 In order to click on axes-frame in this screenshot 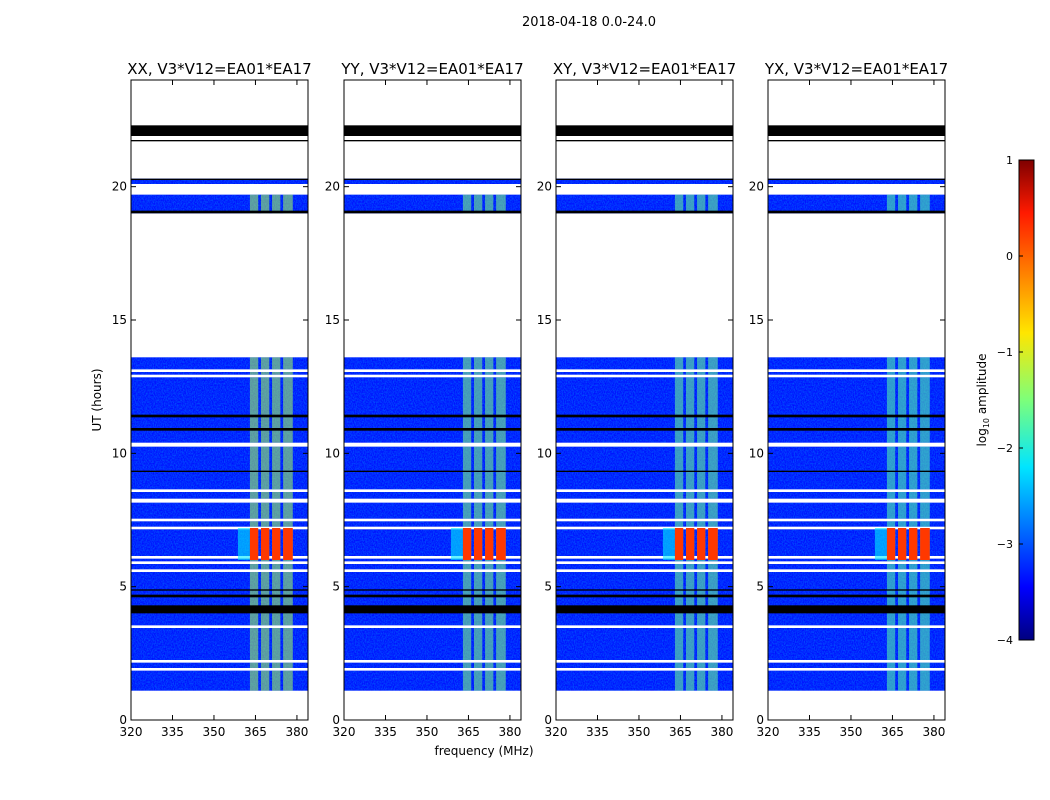, I will do `click(644, 400)`.